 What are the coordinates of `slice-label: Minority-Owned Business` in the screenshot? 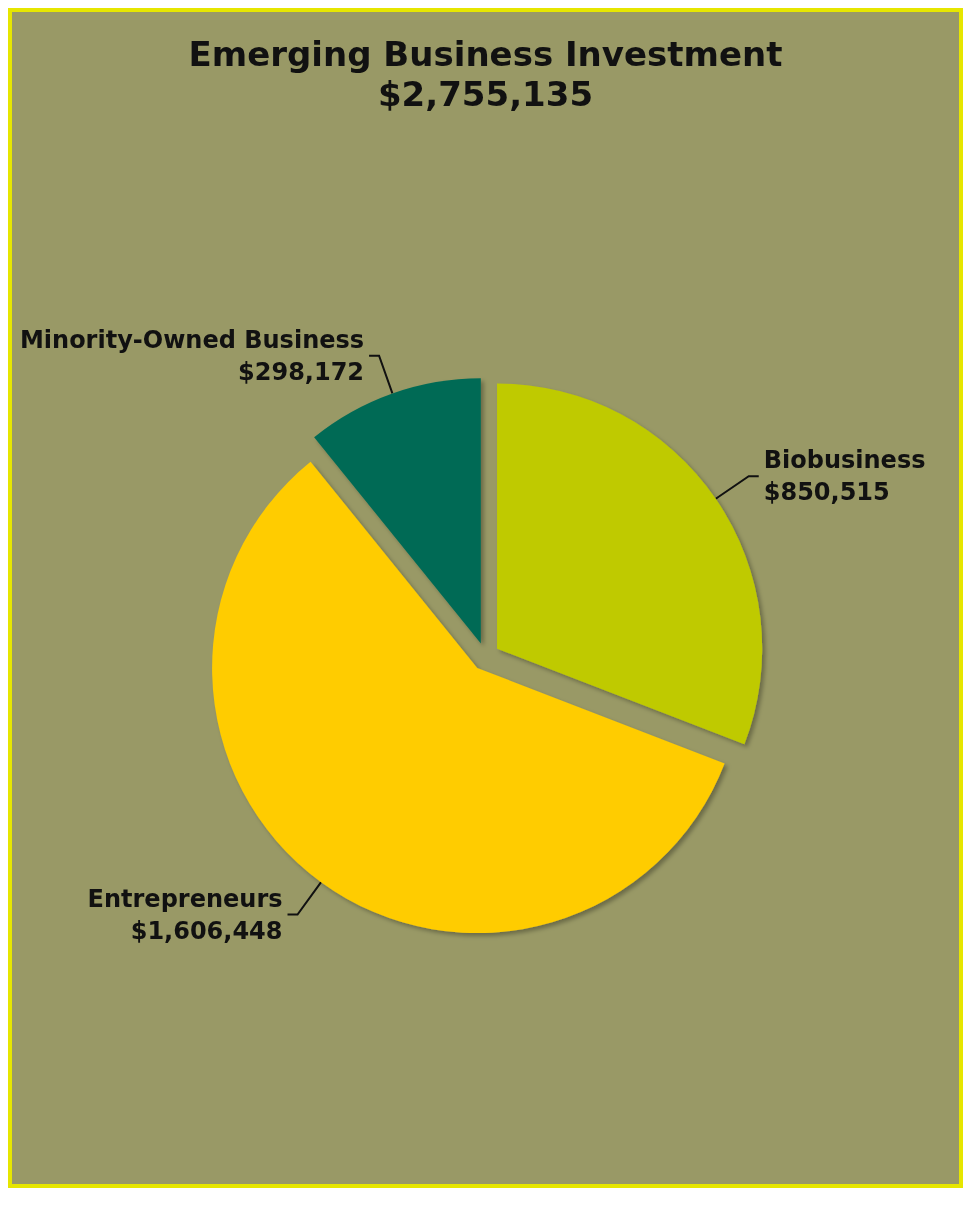 It's located at (192, 339).